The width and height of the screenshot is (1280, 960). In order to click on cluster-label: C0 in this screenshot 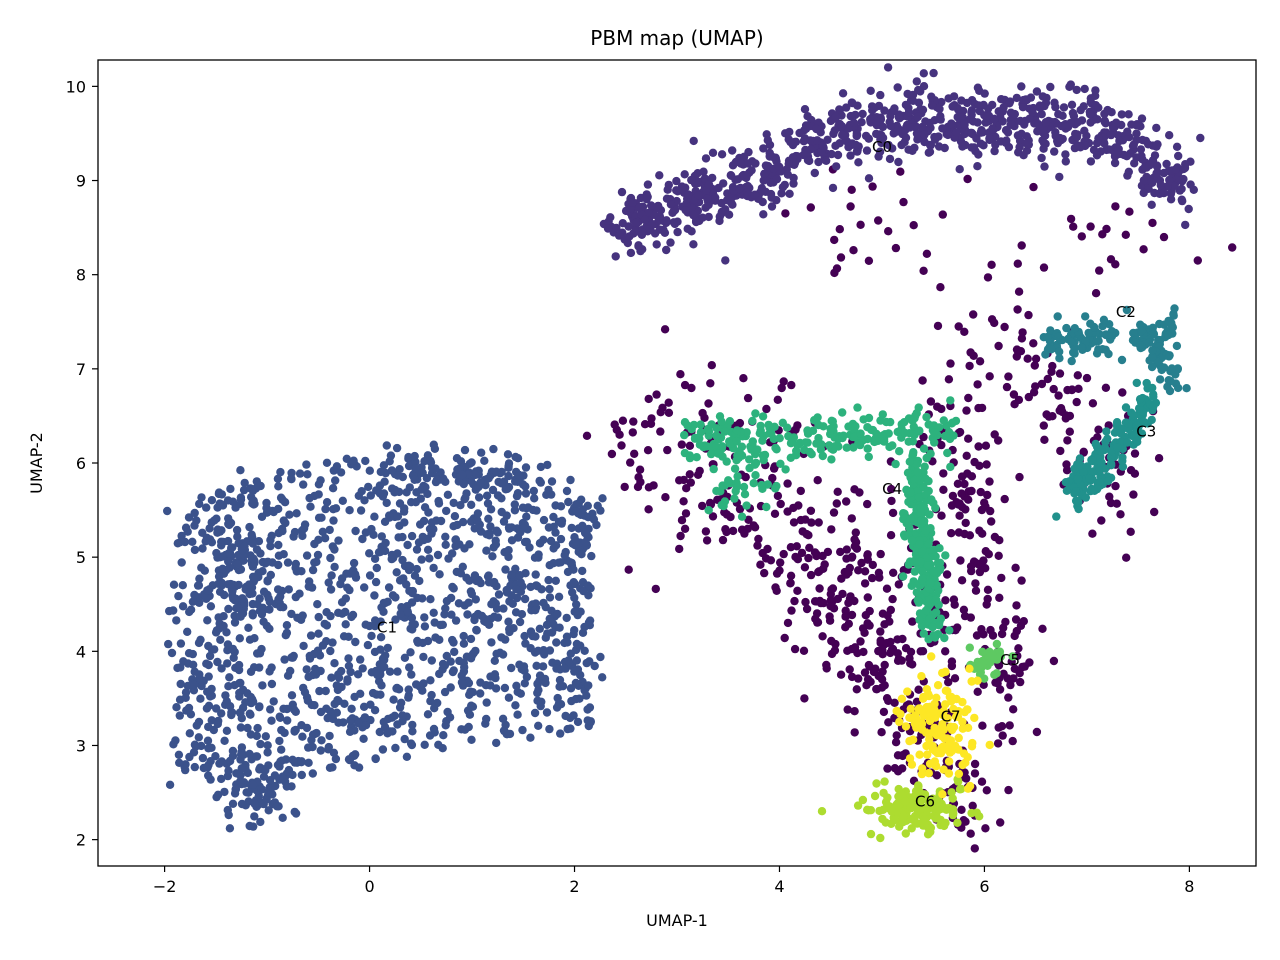, I will do `click(882, 147)`.